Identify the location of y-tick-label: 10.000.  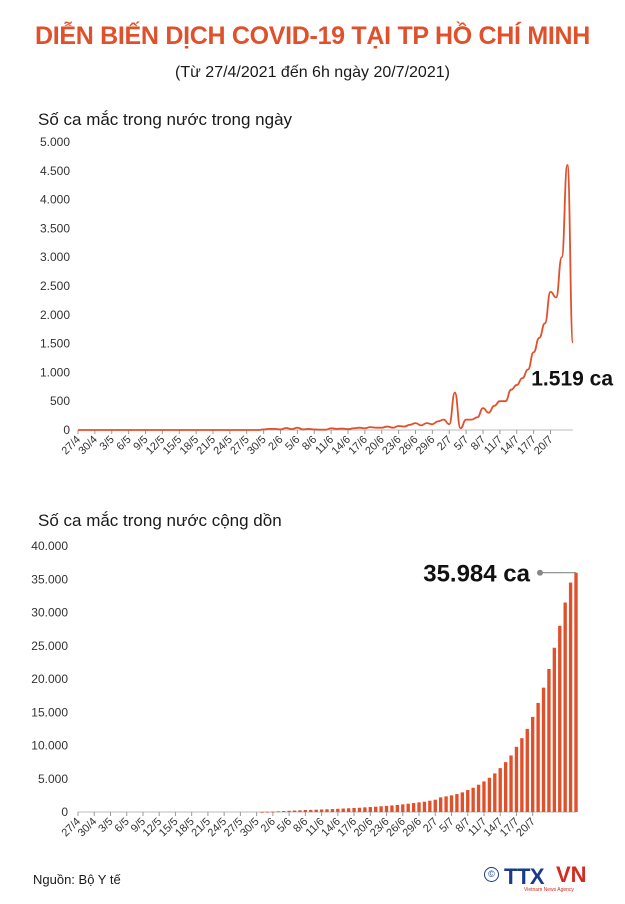
(49, 746).